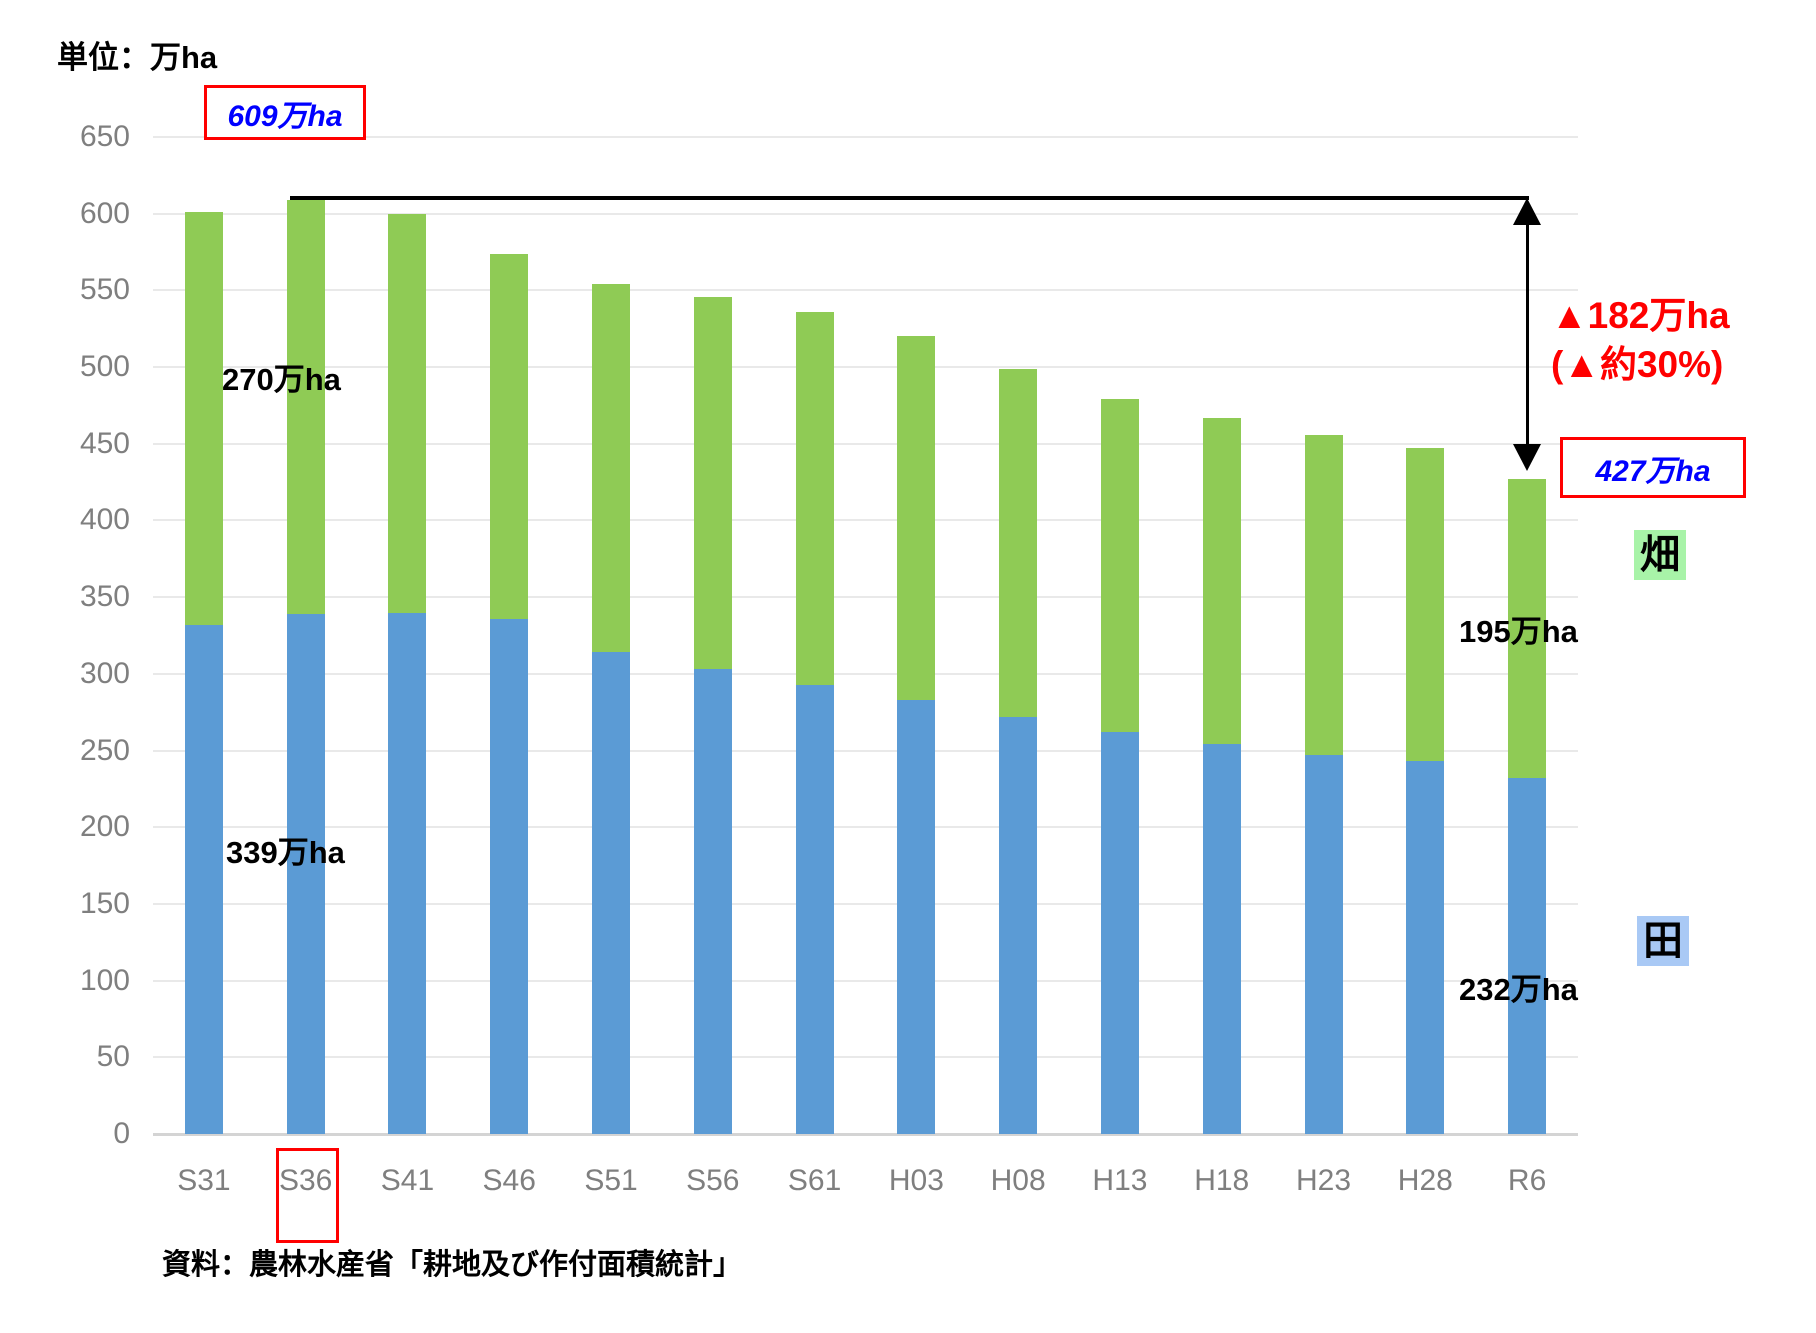  I want to click on x-tick-label-S46: S46, so click(509, 1180).